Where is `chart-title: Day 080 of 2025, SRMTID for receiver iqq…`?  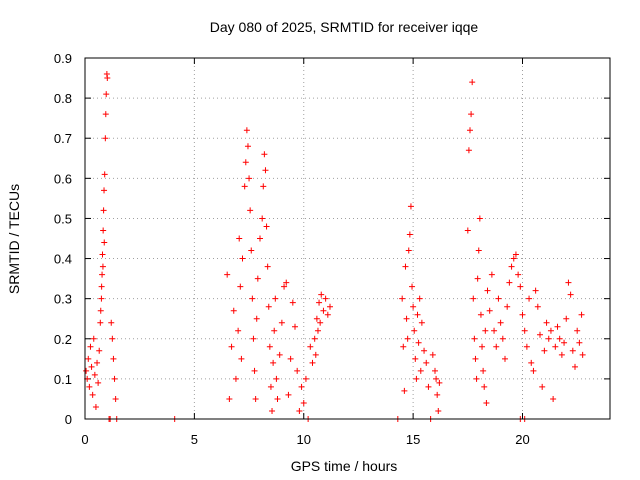 chart-title: Day 080 of 2025, SRMTID for receiver iqq… is located at coordinates (344, 27).